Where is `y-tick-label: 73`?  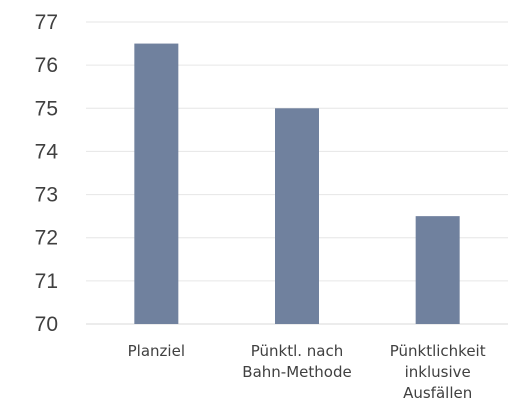
y-tick-label: 73 is located at coordinates (46, 195).